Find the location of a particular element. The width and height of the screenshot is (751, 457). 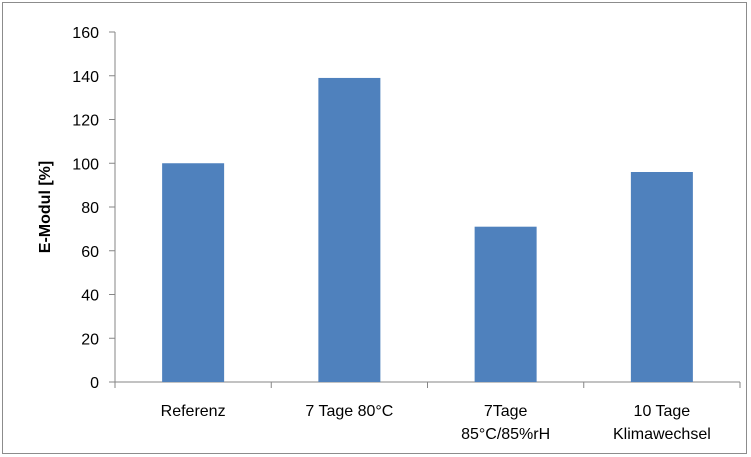

y-tick-label: 160 is located at coordinates (85, 33).